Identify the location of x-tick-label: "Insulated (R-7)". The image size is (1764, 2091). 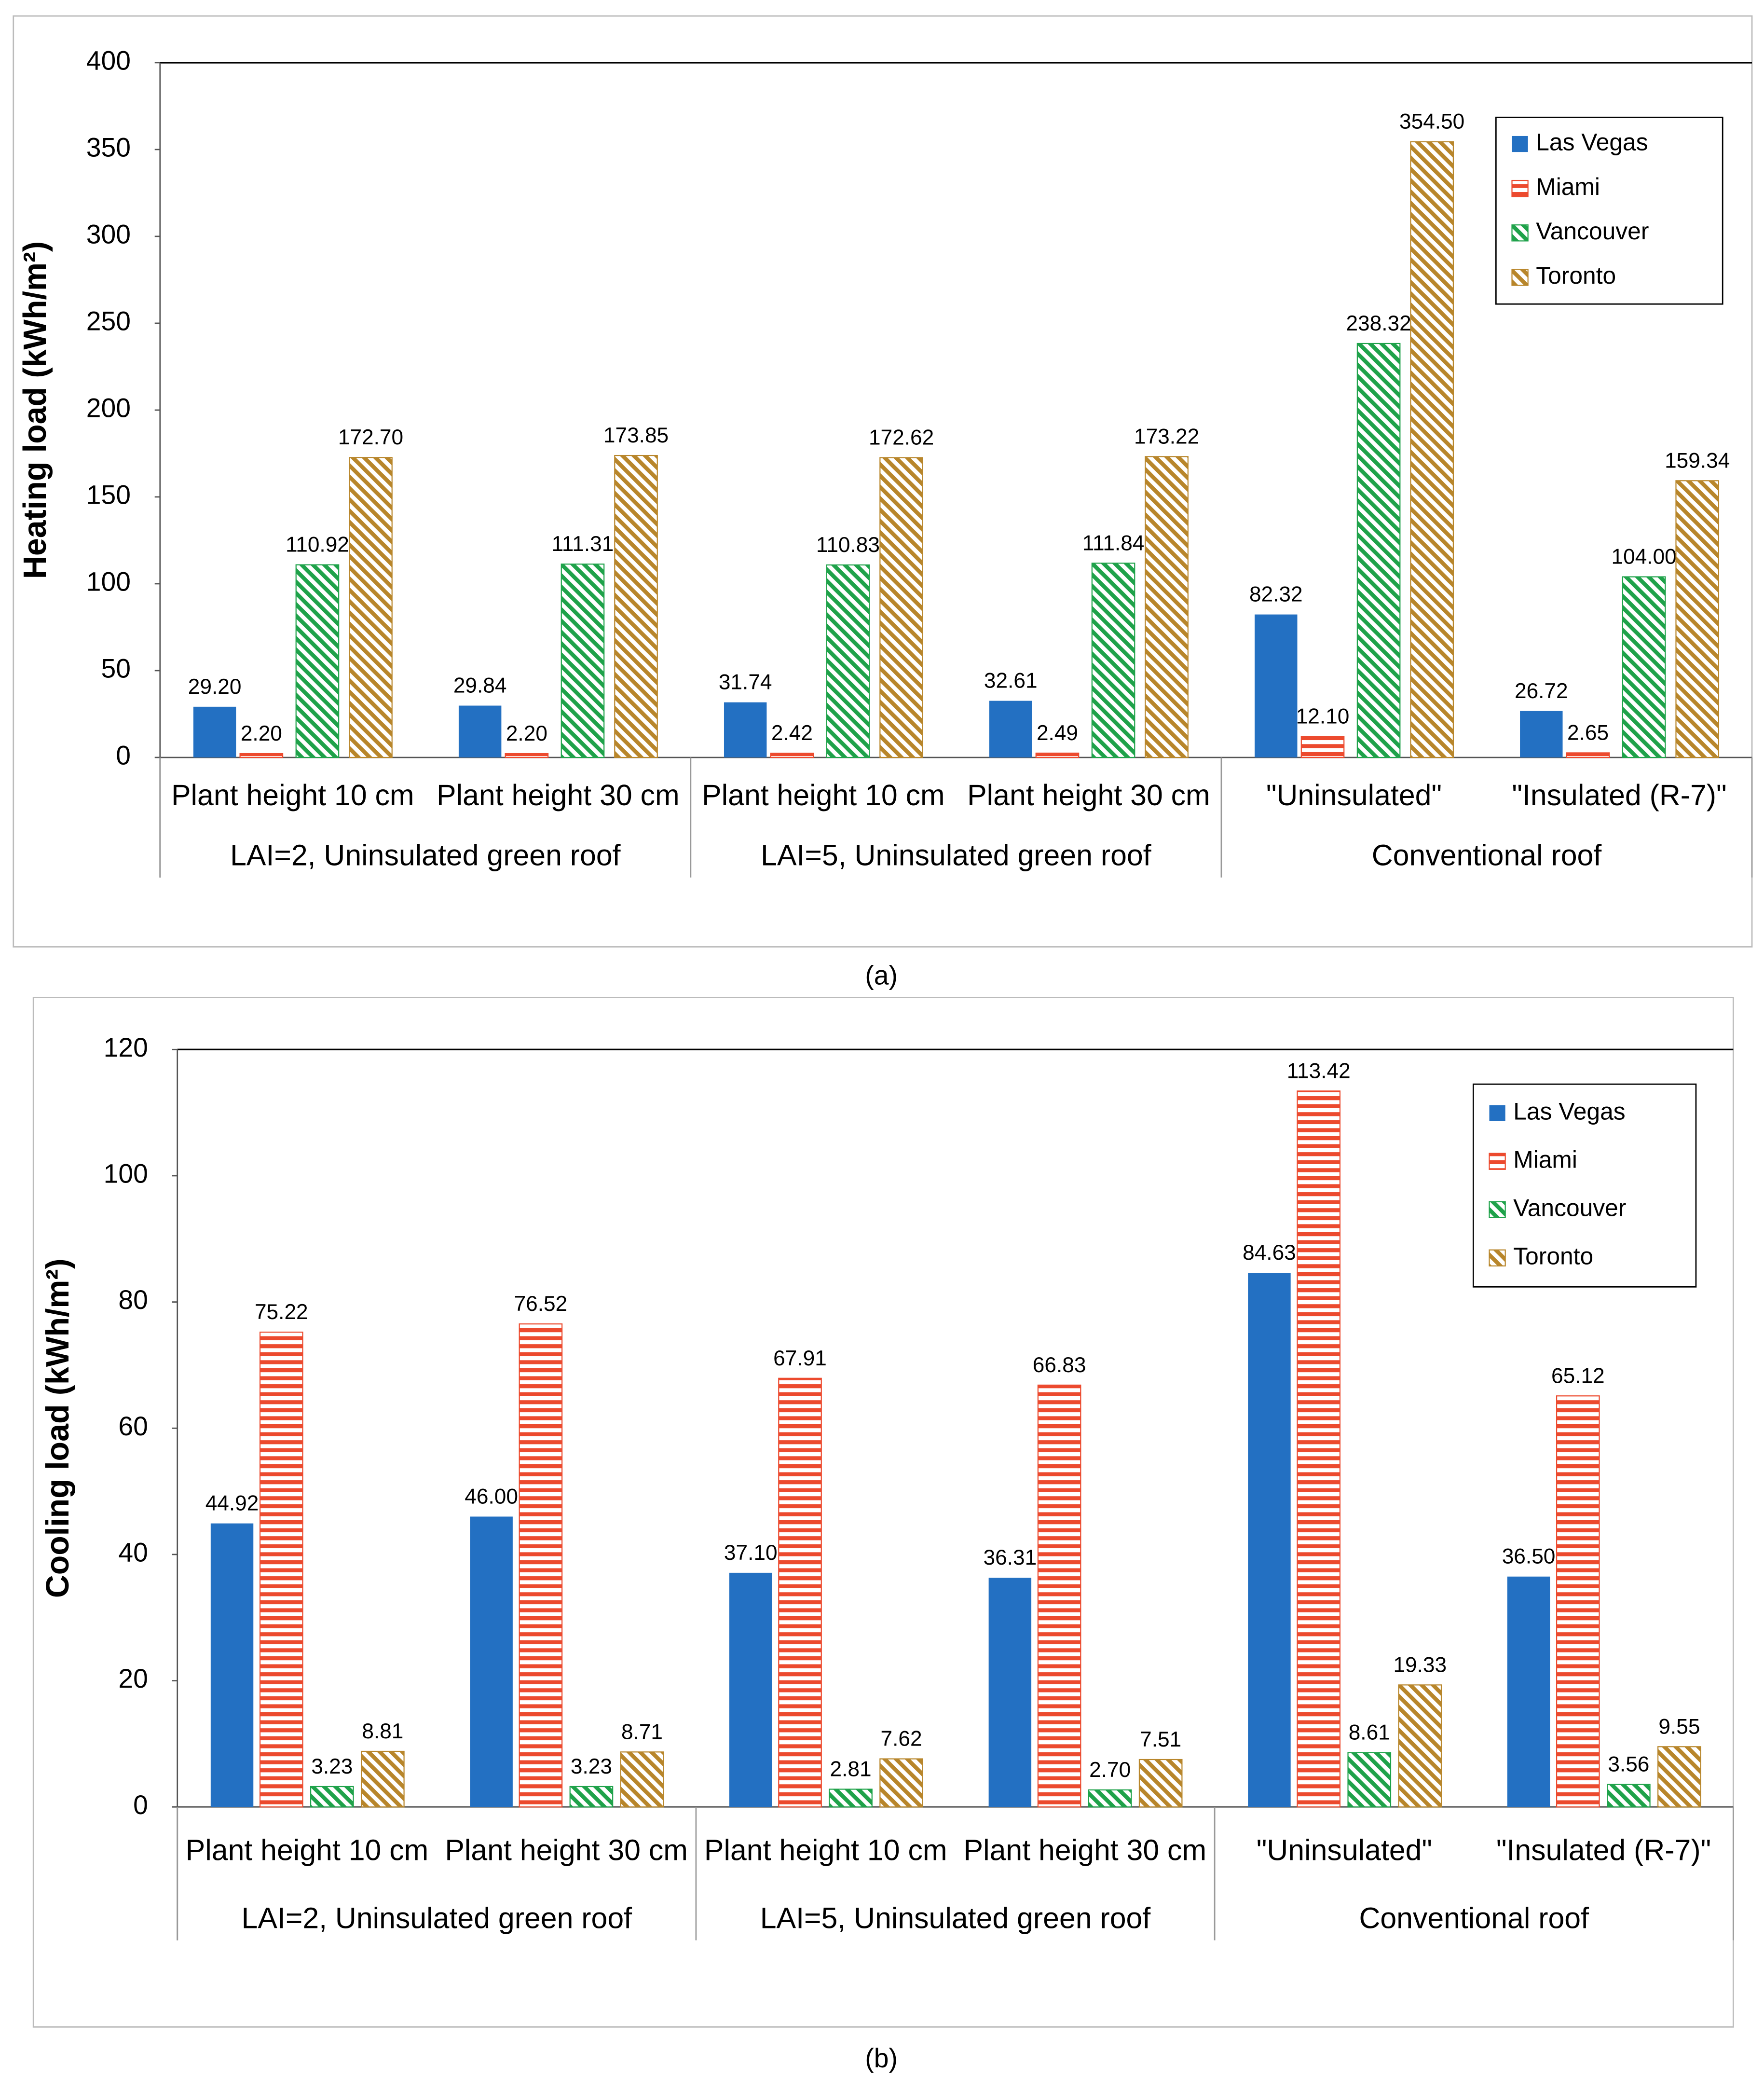
(1619, 796).